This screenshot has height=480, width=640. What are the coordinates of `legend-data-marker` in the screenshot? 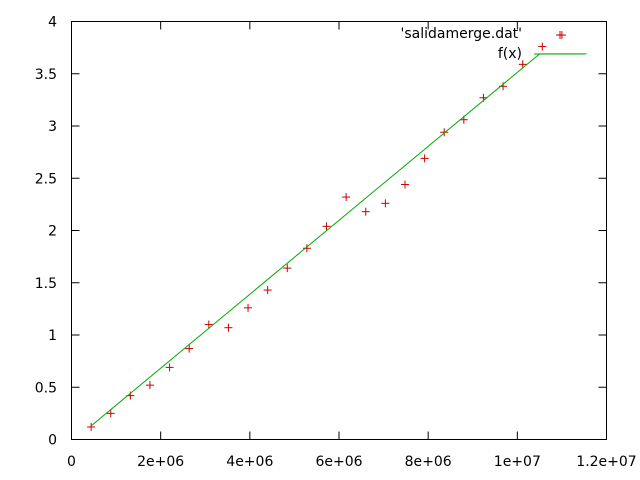 It's located at (560, 35).